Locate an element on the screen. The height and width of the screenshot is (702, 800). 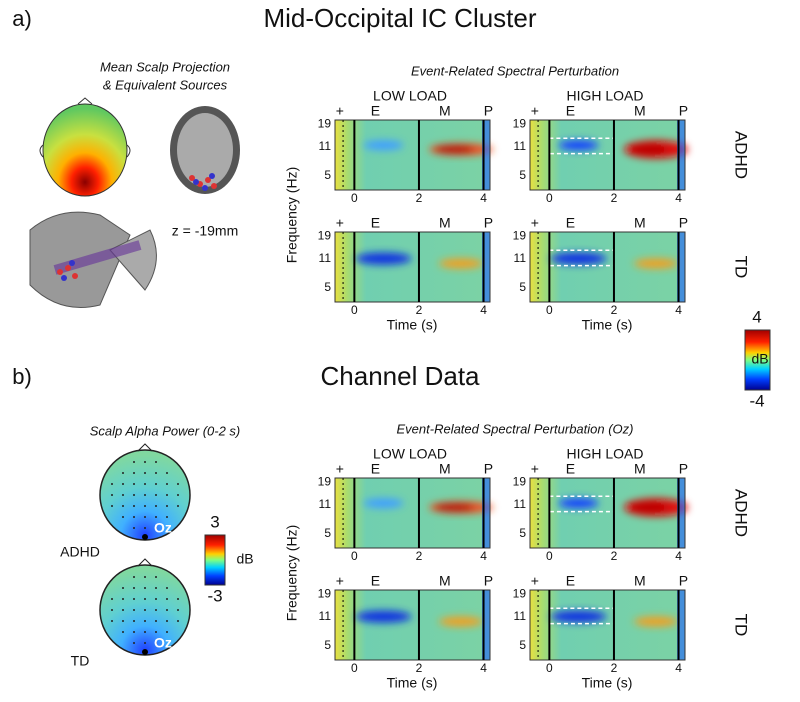
event-label: M is located at coordinates (640, 581).